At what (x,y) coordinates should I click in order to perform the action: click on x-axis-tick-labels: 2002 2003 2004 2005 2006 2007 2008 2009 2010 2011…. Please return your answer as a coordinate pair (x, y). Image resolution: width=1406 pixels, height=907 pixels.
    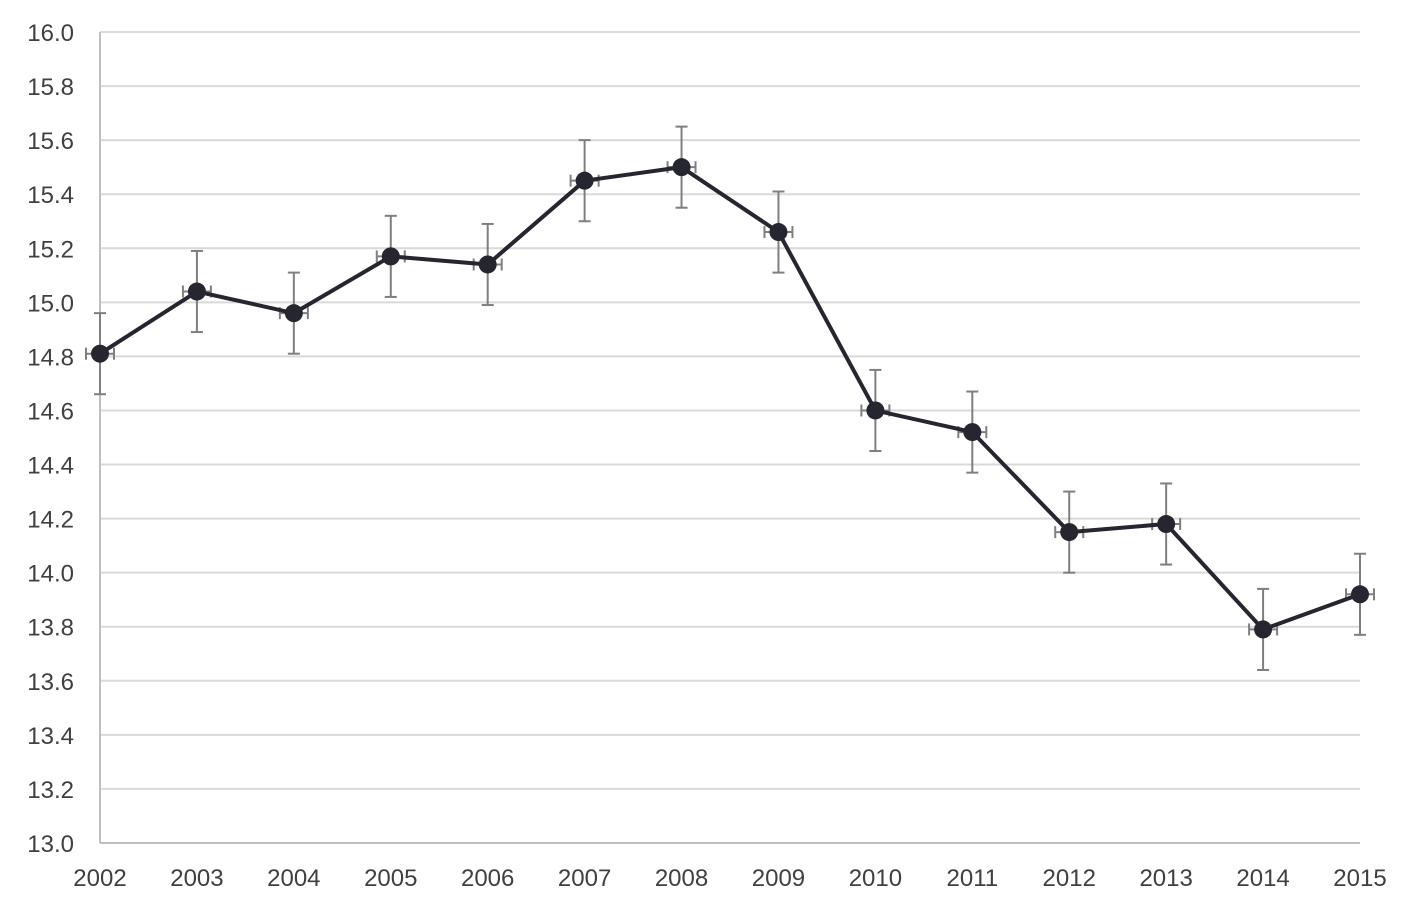
    Looking at the image, I should click on (729, 878).